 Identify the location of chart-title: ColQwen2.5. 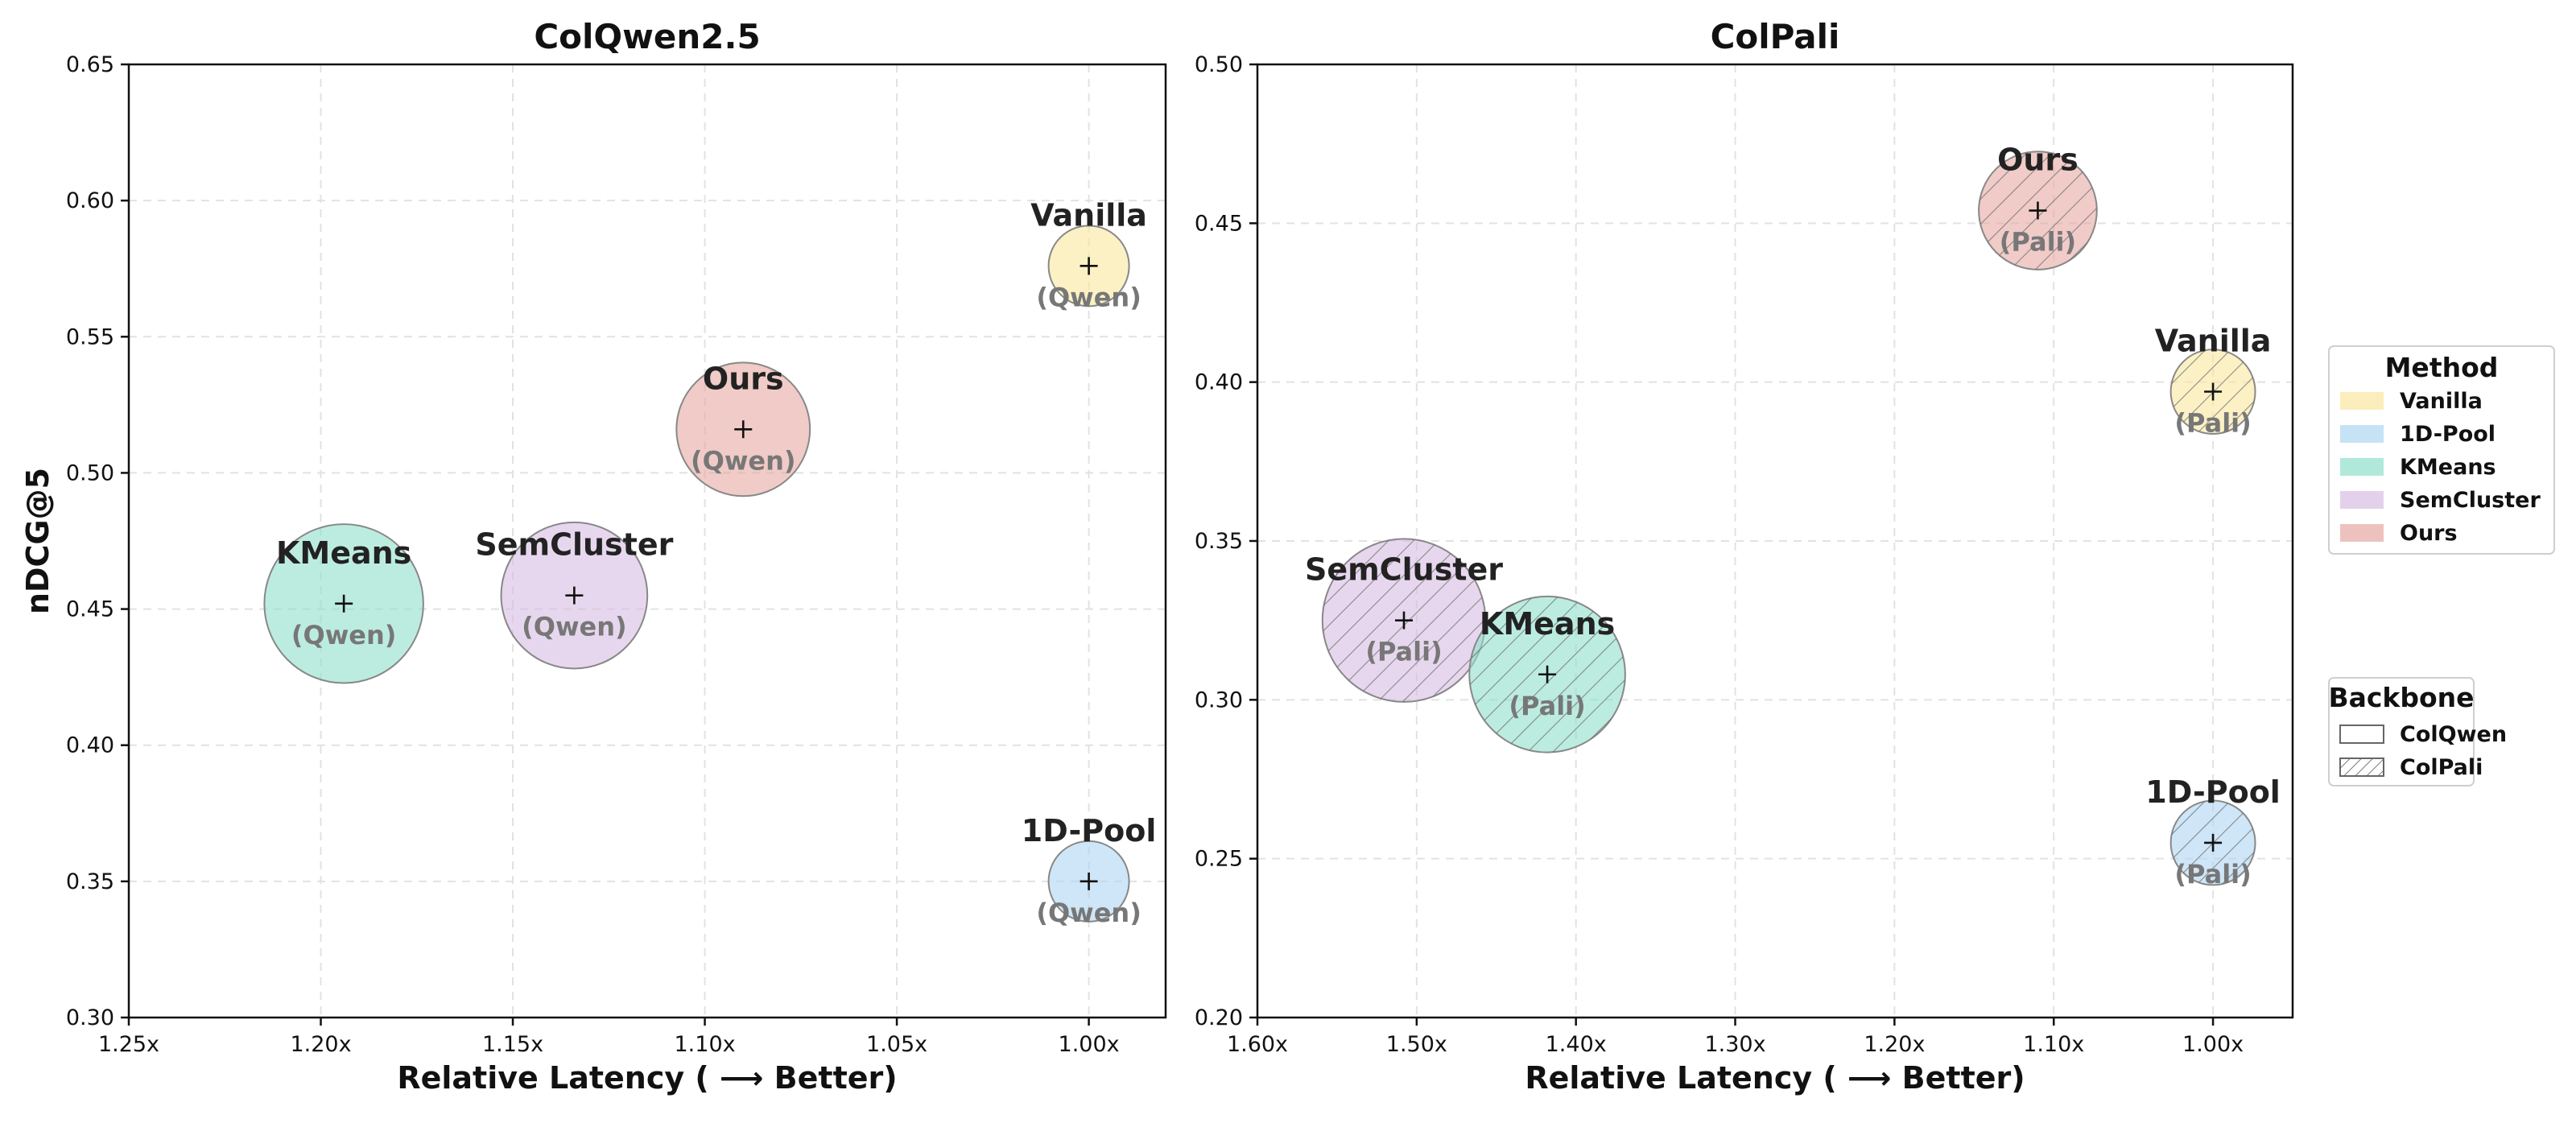
(647, 36).